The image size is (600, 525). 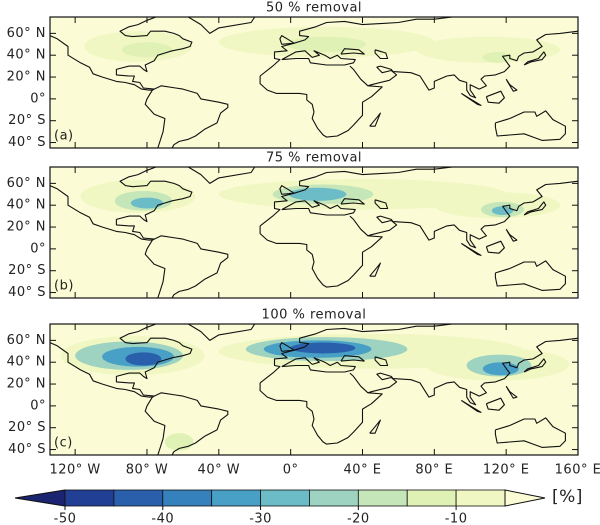 I want to click on lon-tick-label: 160° E, so click(x=577, y=470).